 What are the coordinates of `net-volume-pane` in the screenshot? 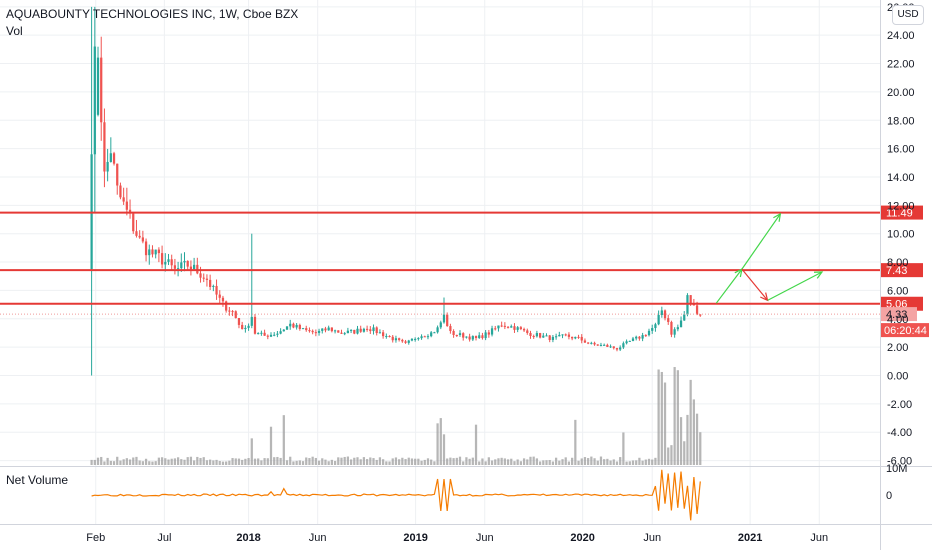 It's located at (396, 495).